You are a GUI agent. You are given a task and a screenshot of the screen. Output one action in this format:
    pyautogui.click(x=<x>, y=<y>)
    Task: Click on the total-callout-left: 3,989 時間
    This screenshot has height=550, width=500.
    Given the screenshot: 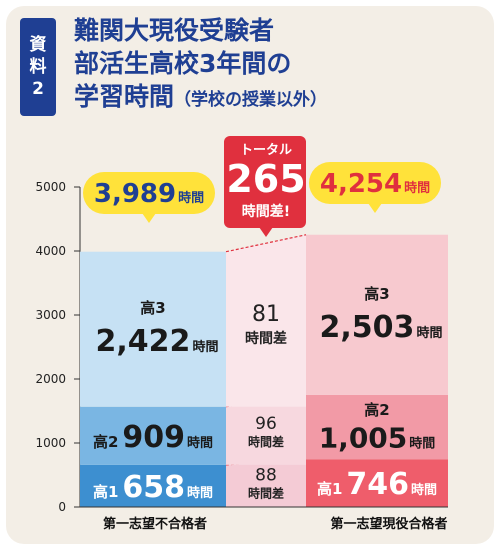 What is the action you would take?
    pyautogui.click(x=149, y=194)
    